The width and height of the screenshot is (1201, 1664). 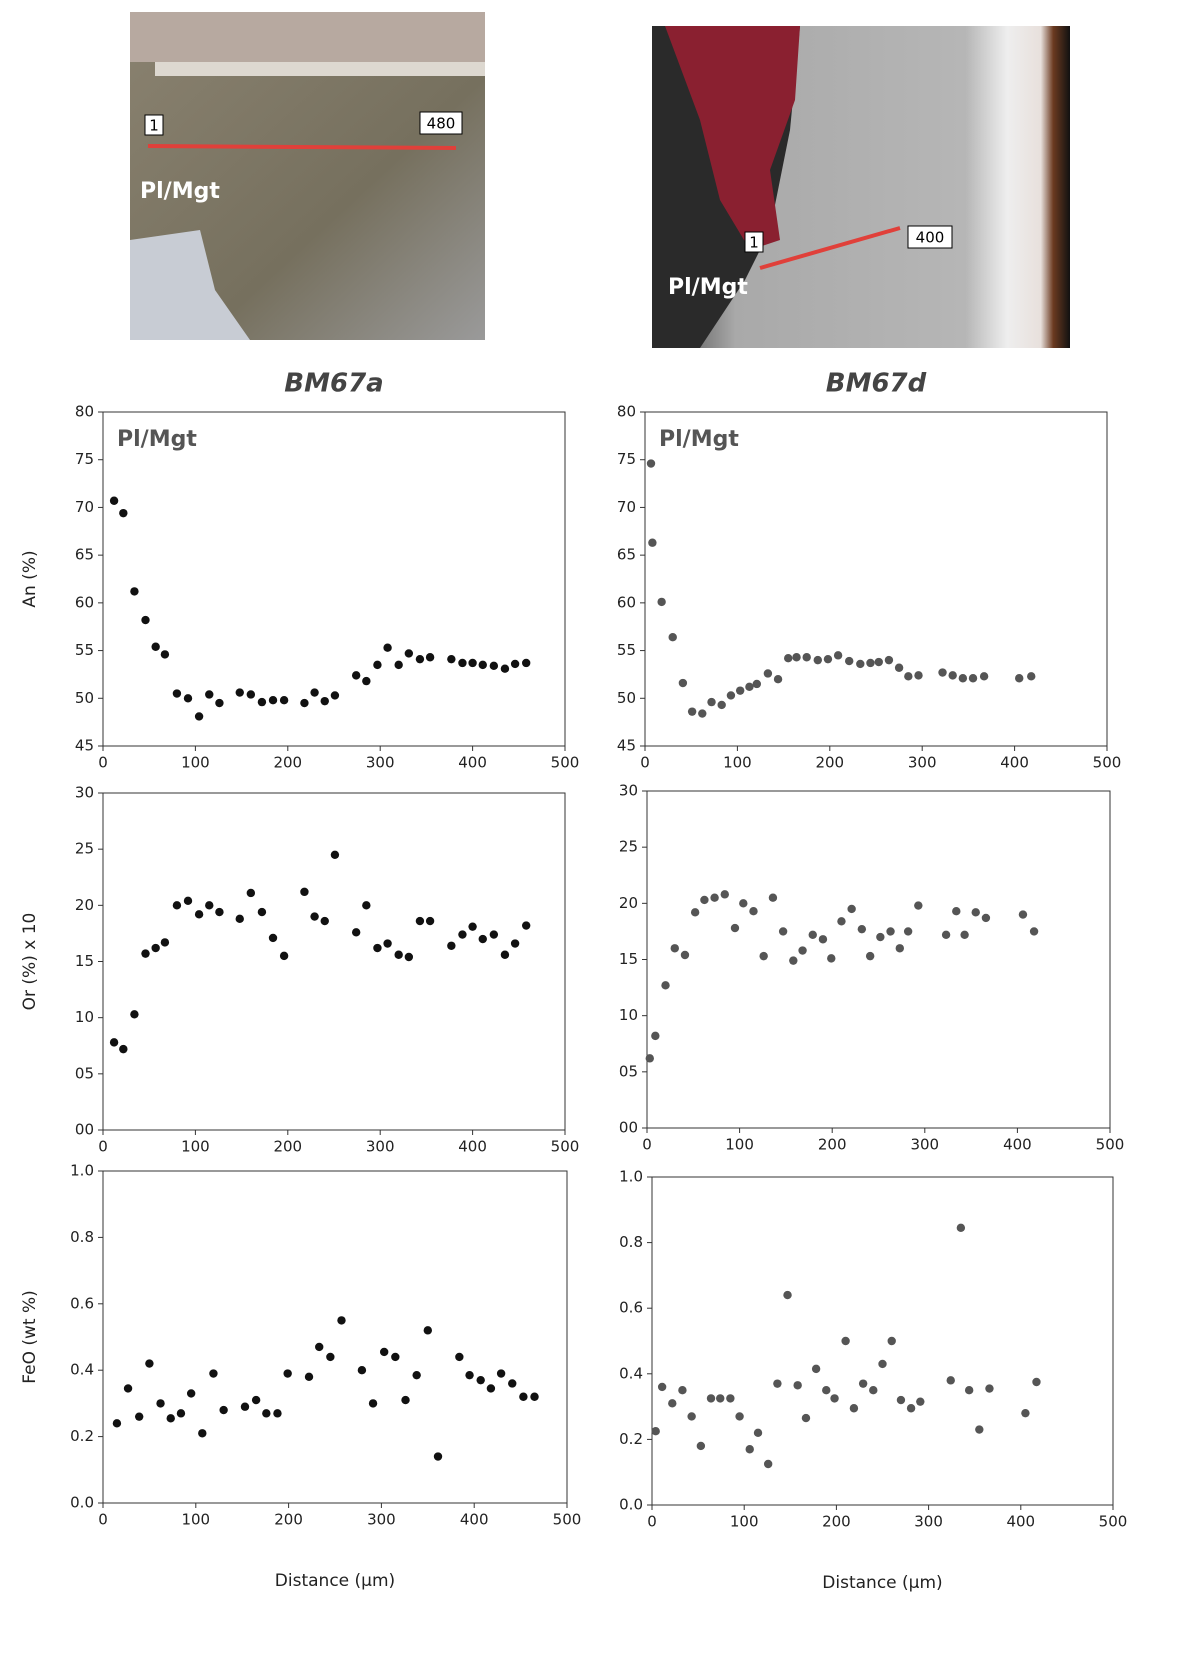 What do you see at coordinates (84, 507) in the screenshot?
I see `y-tick-label: 70` at bounding box center [84, 507].